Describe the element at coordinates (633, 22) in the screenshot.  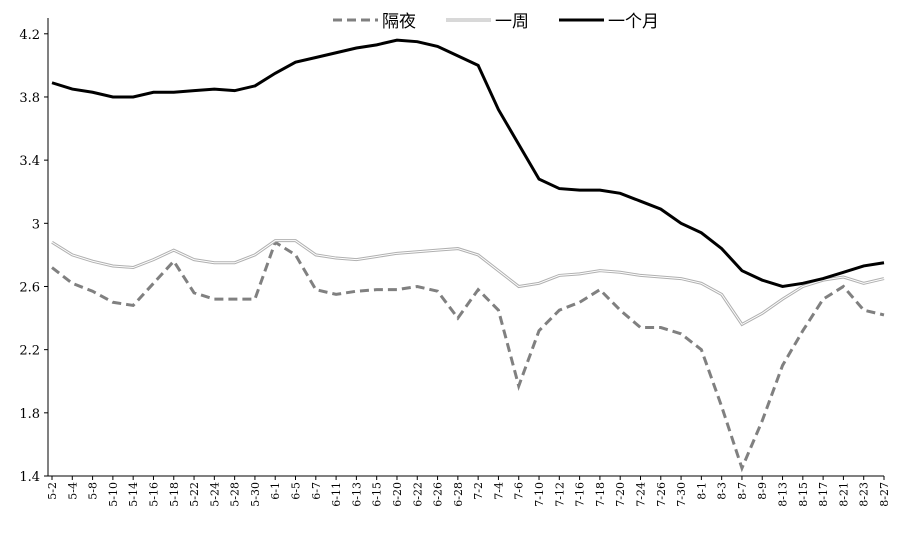
I see `legend-label: 一个月` at that location.